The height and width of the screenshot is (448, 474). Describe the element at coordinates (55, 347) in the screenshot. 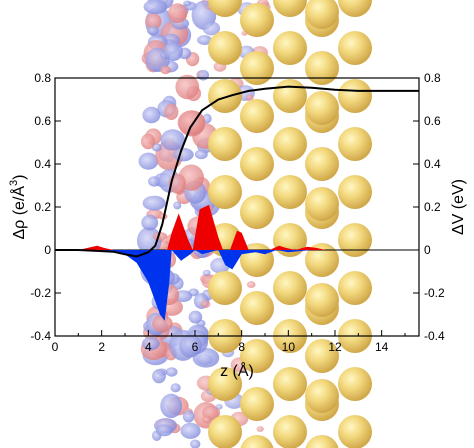

I see `x-tick-label: 0` at that location.